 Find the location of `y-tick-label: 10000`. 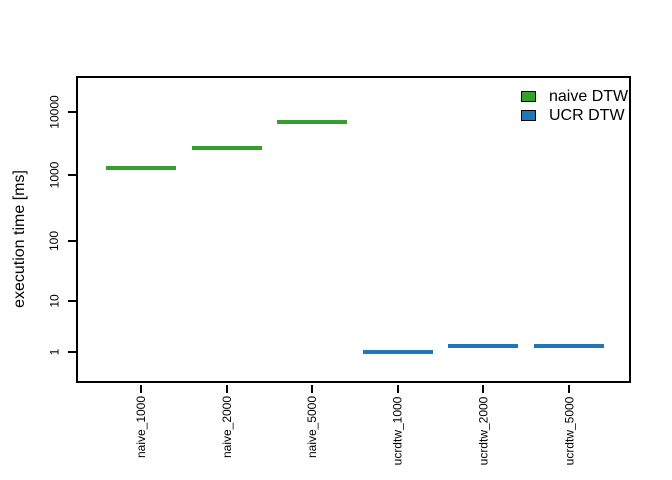

y-tick-label: 10000 is located at coordinates (54, 112).